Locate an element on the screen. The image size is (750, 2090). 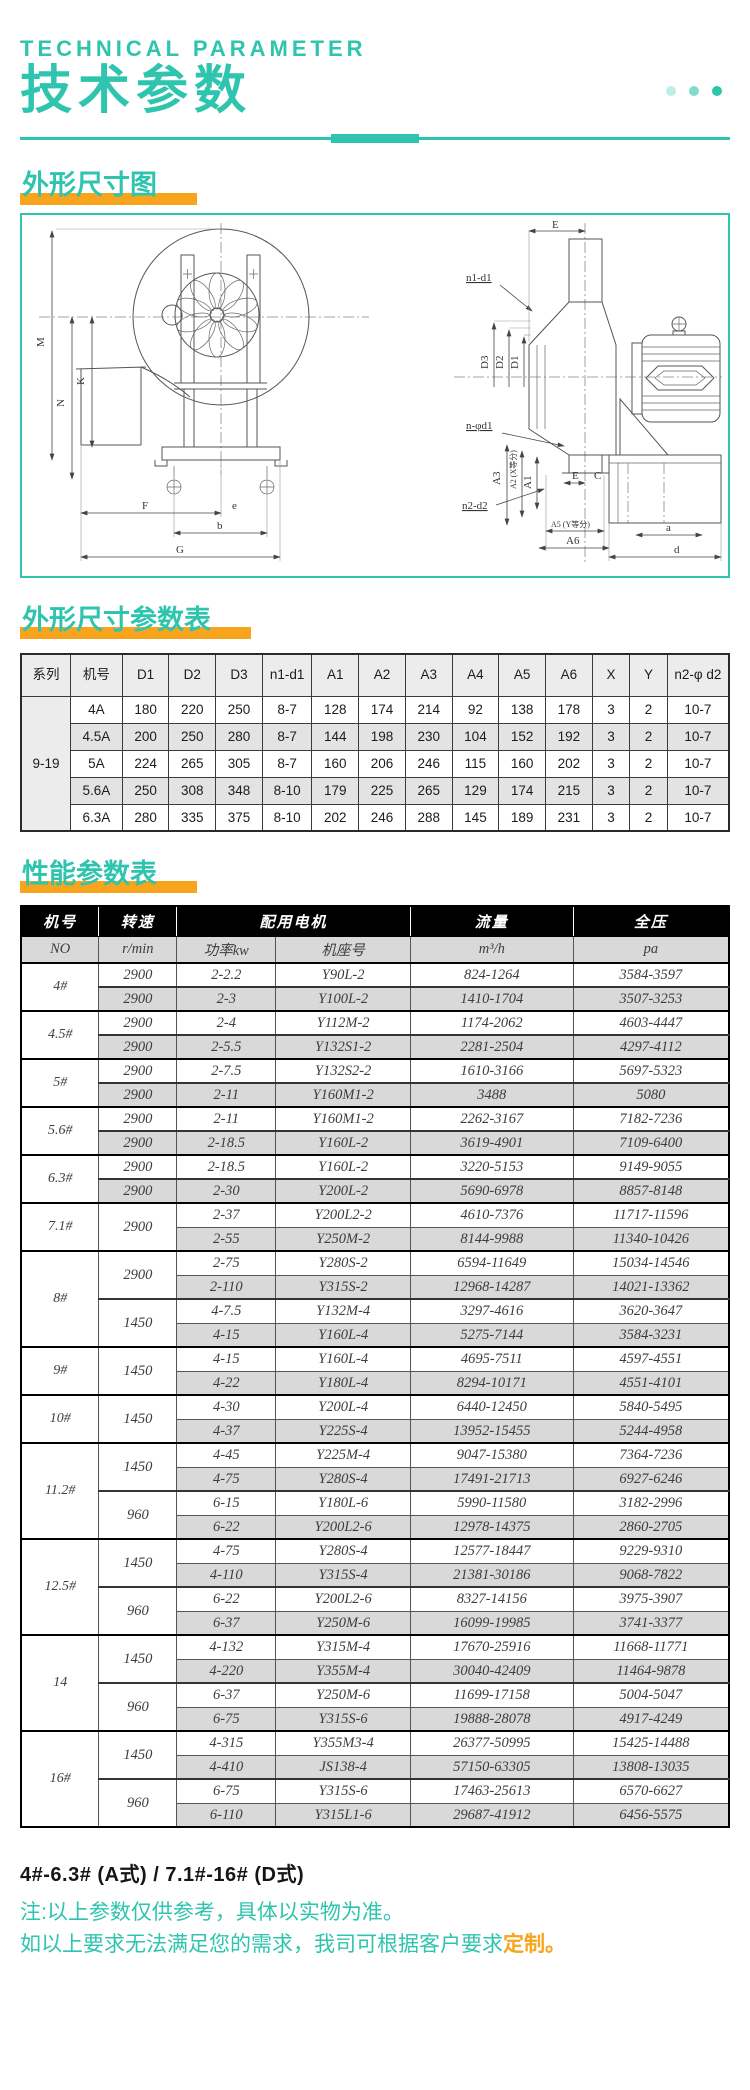
perf-cell: Y355M3-4 is located at coordinates (343, 1743).